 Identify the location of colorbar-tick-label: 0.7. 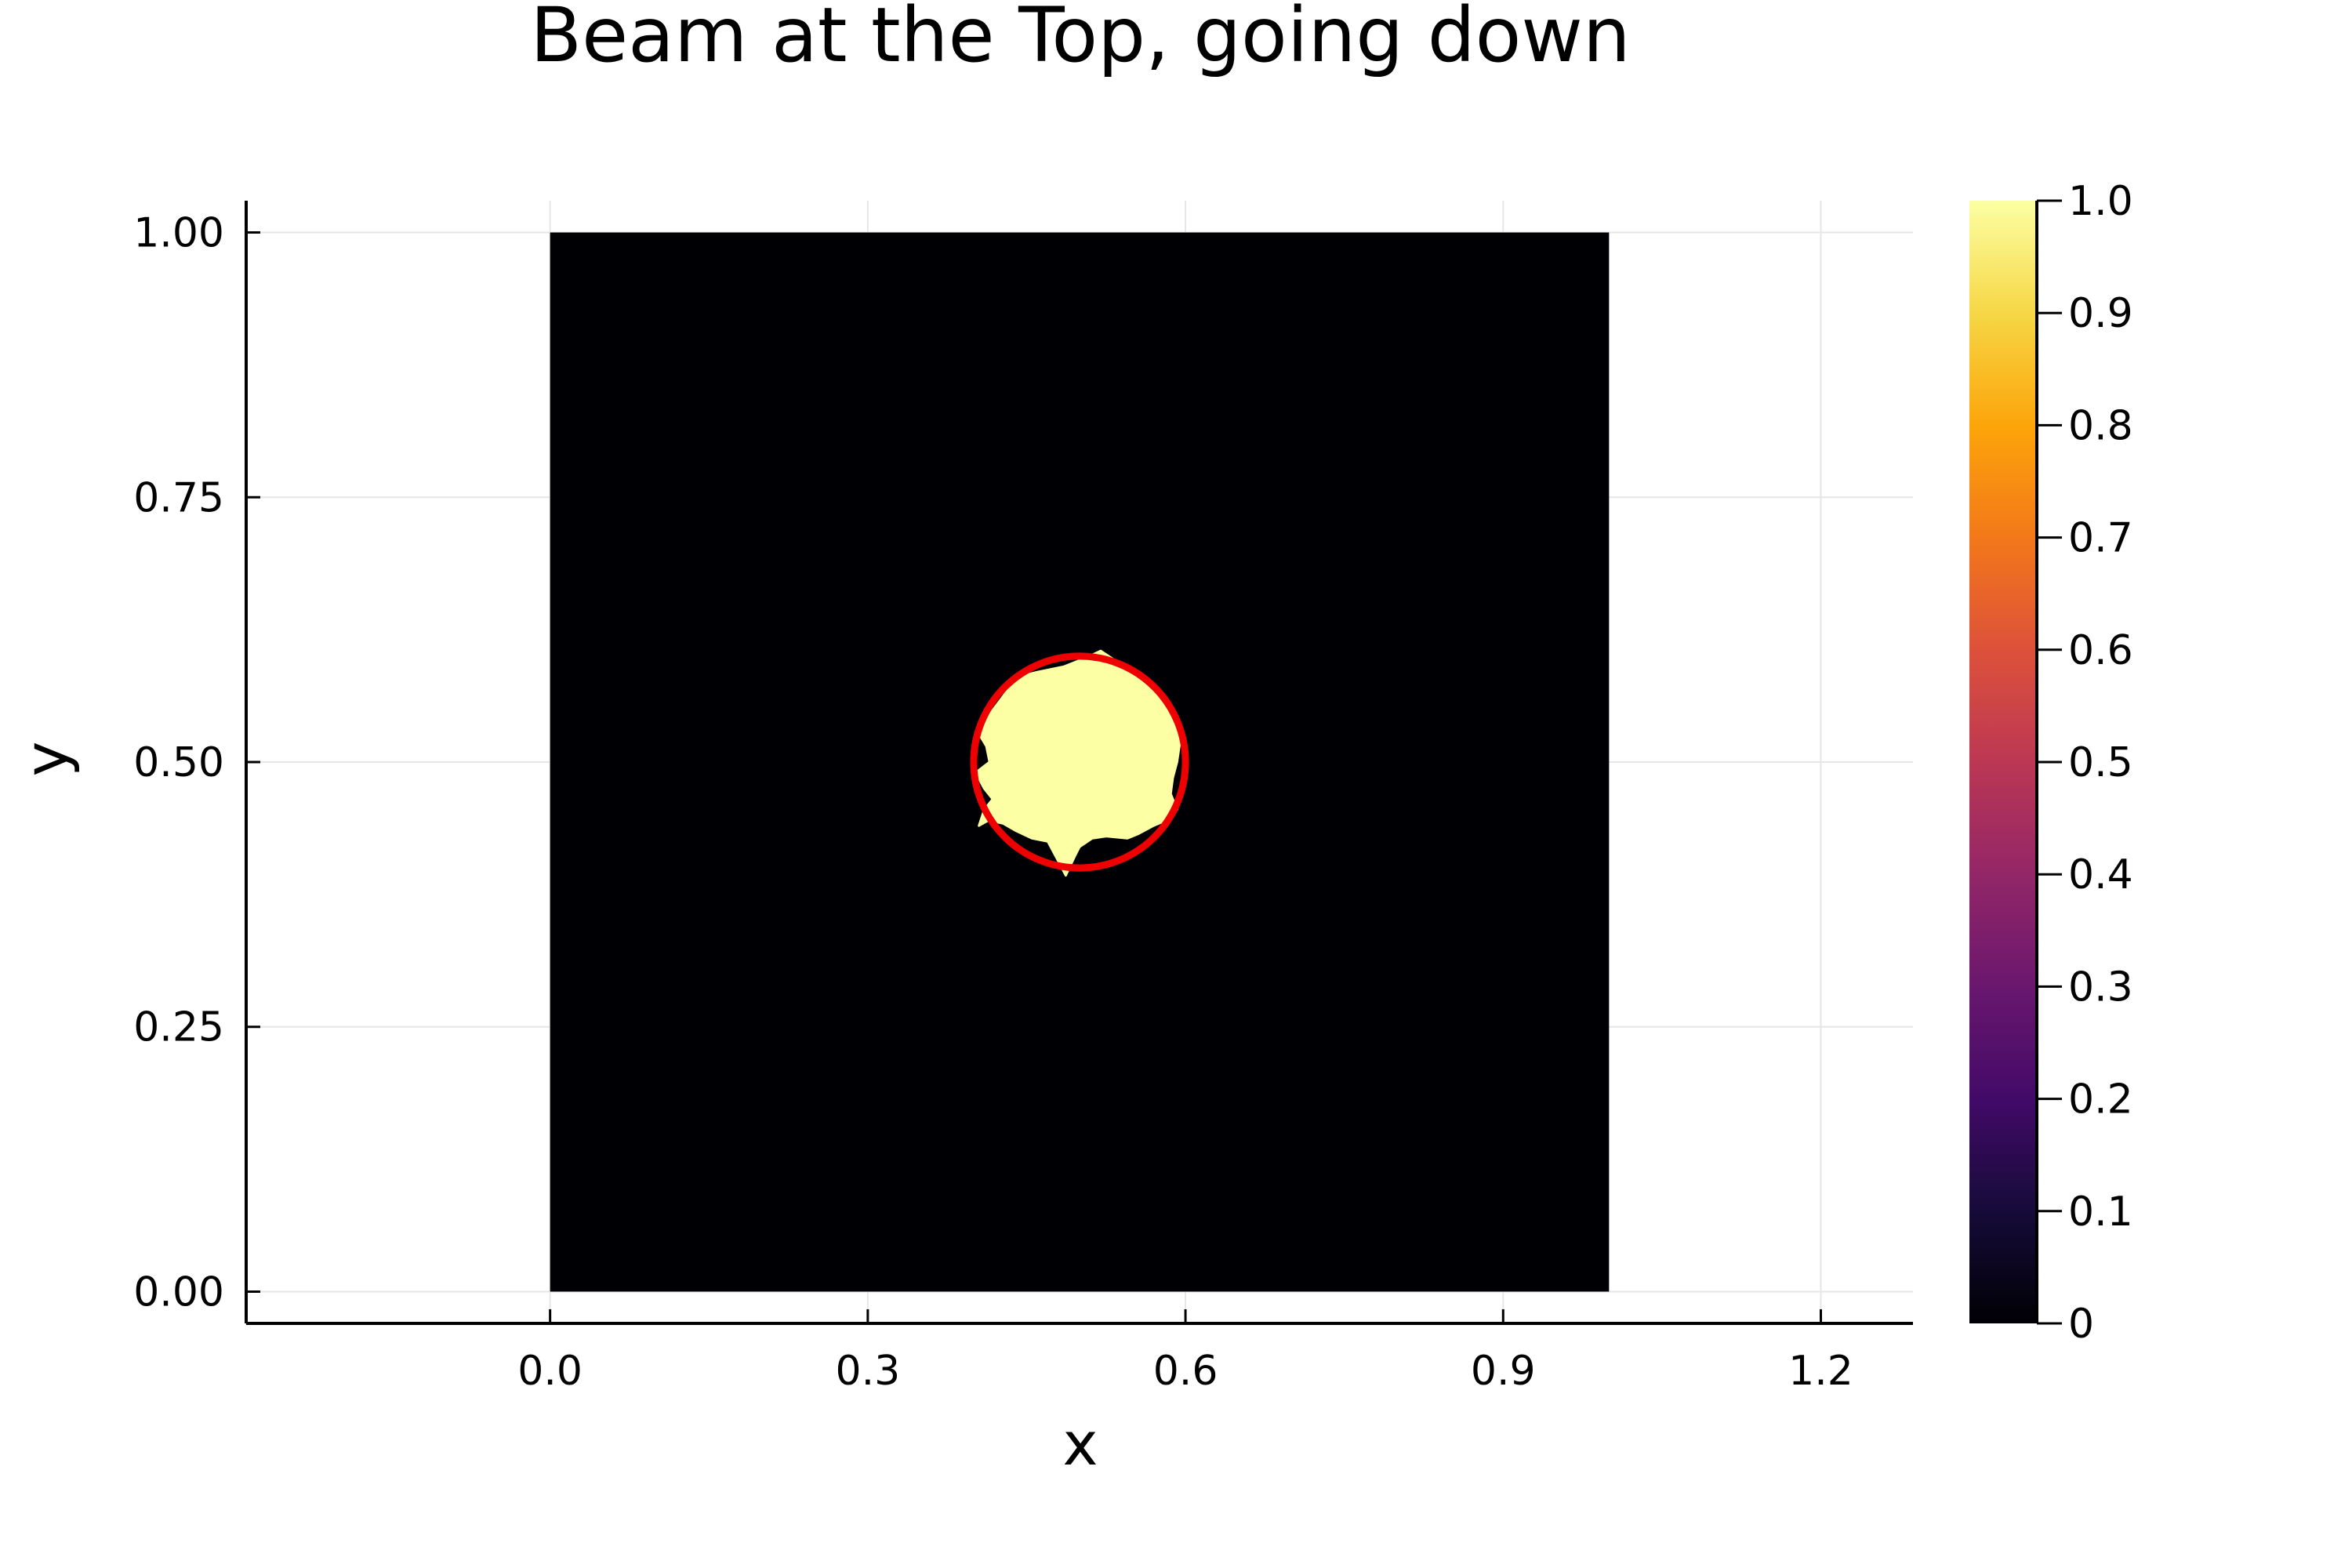
(2100, 538).